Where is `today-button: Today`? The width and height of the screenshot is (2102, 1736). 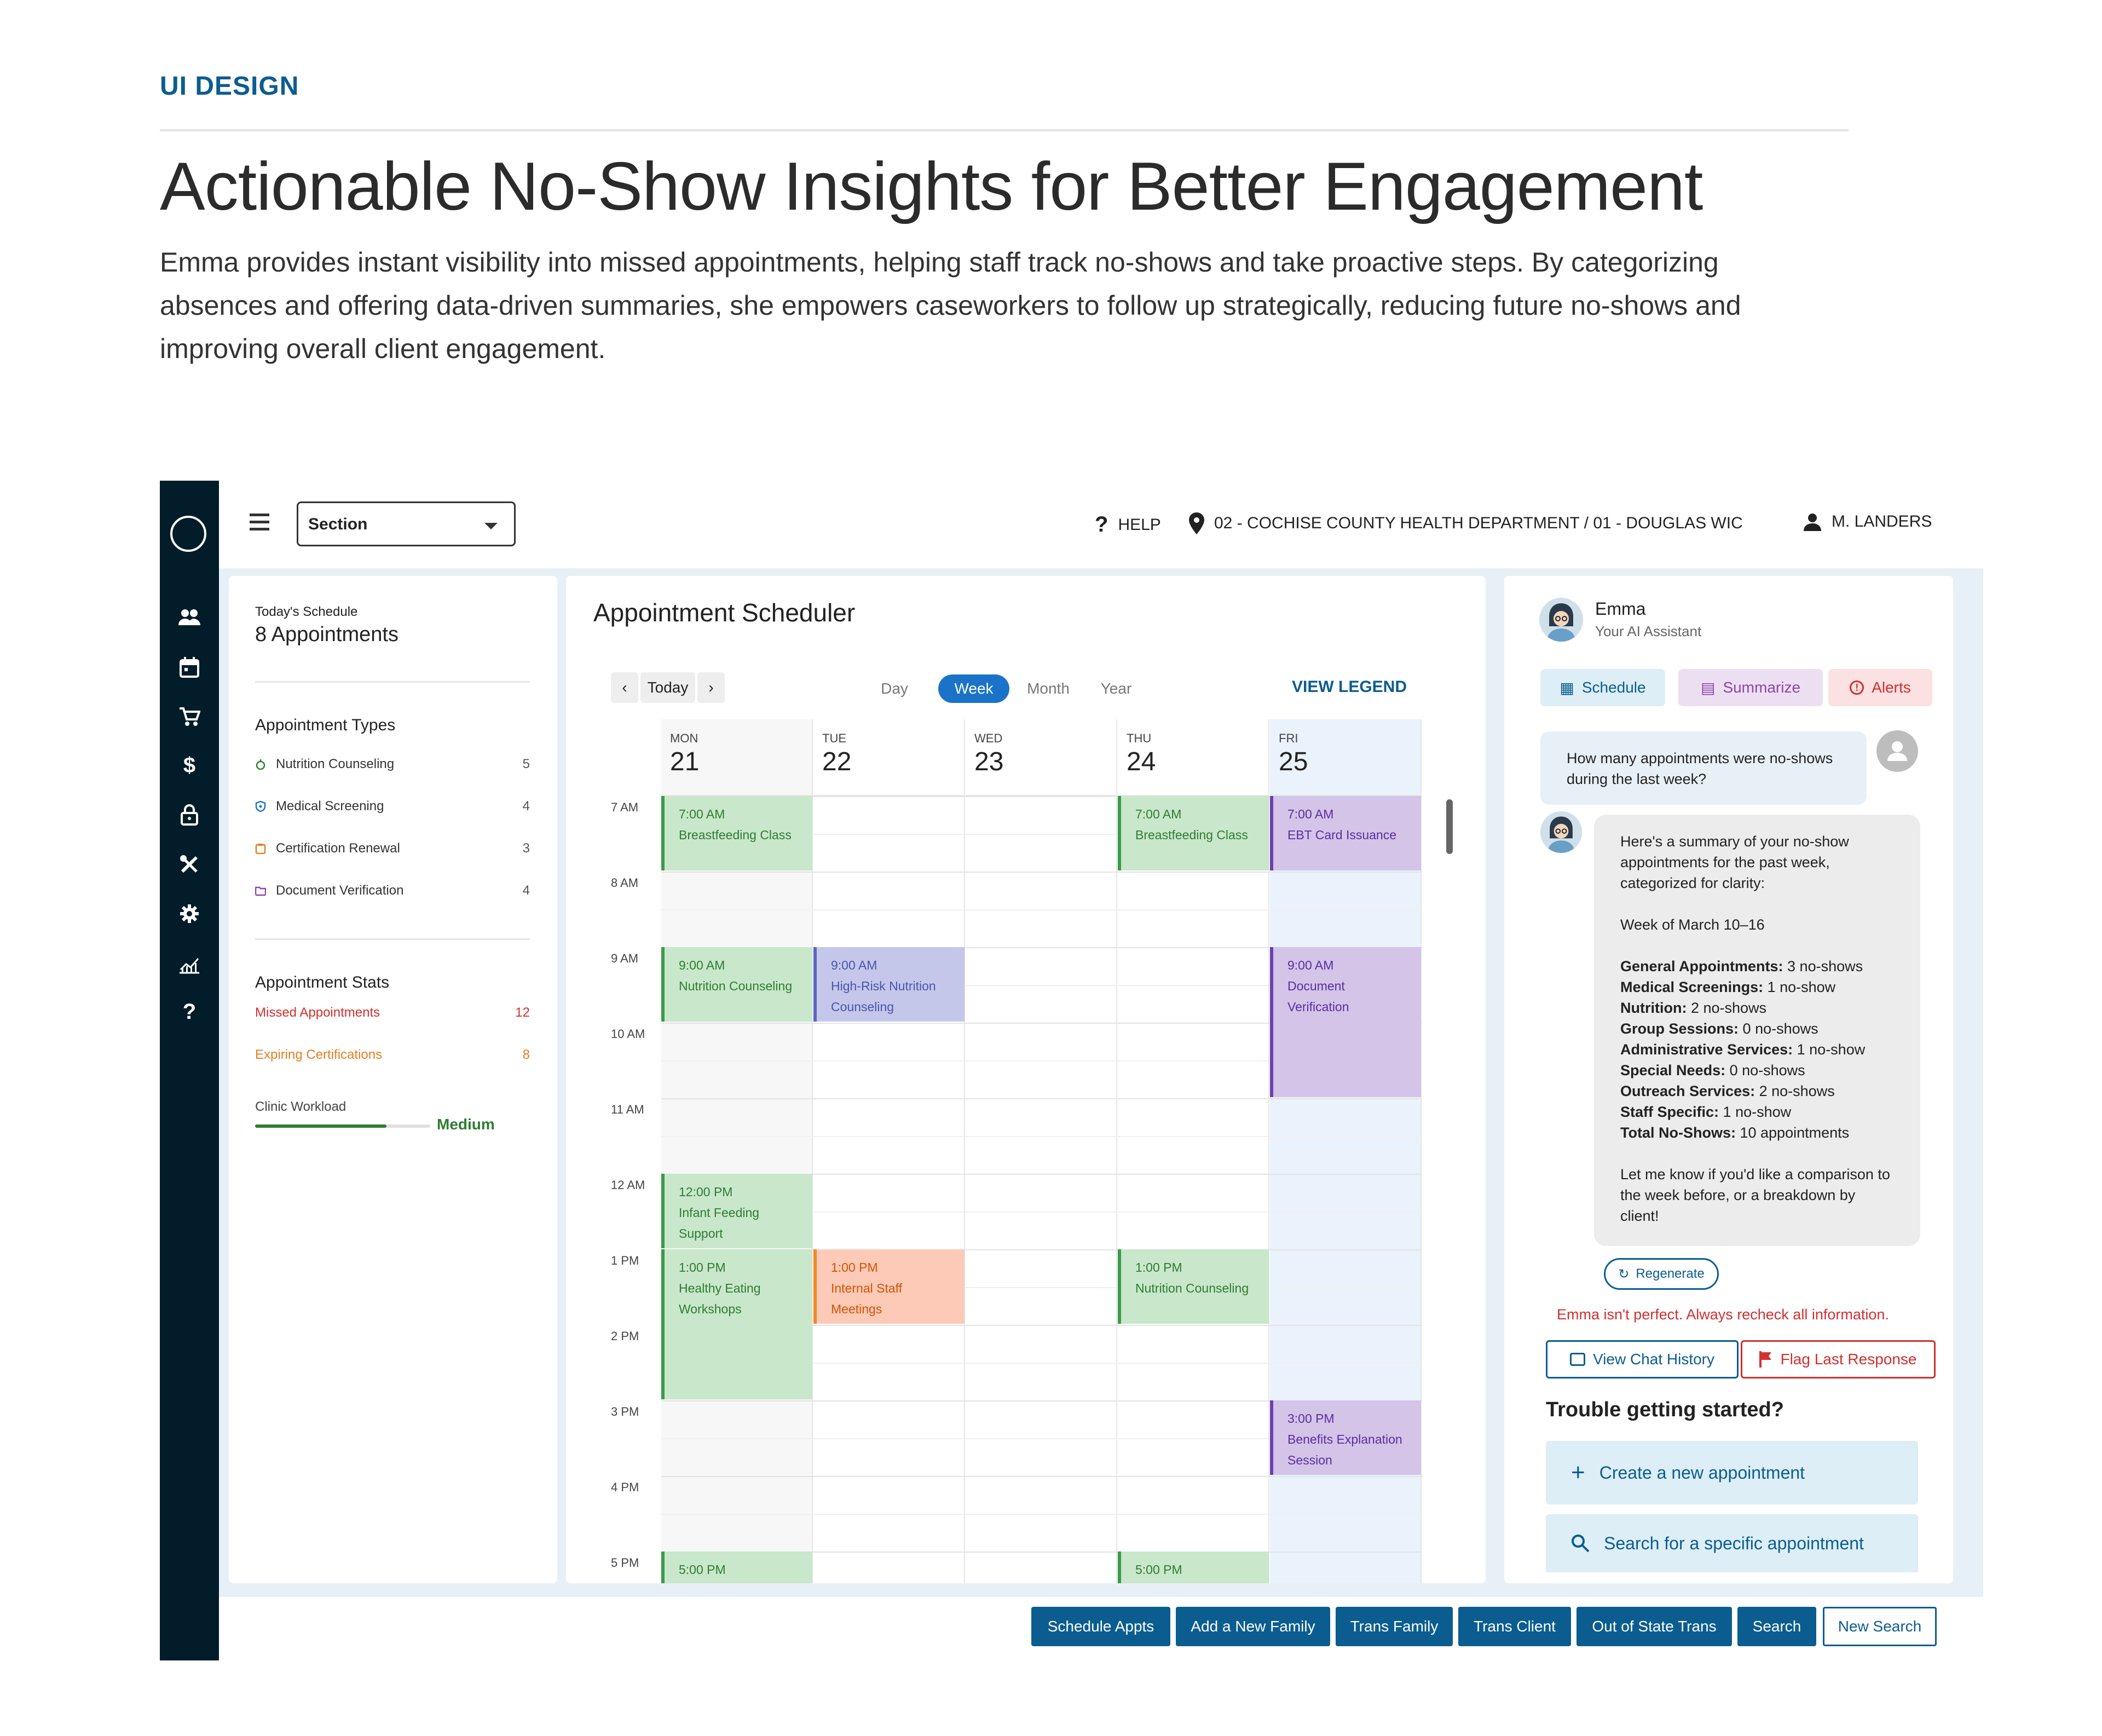
today-button: Today is located at coordinates (667, 687).